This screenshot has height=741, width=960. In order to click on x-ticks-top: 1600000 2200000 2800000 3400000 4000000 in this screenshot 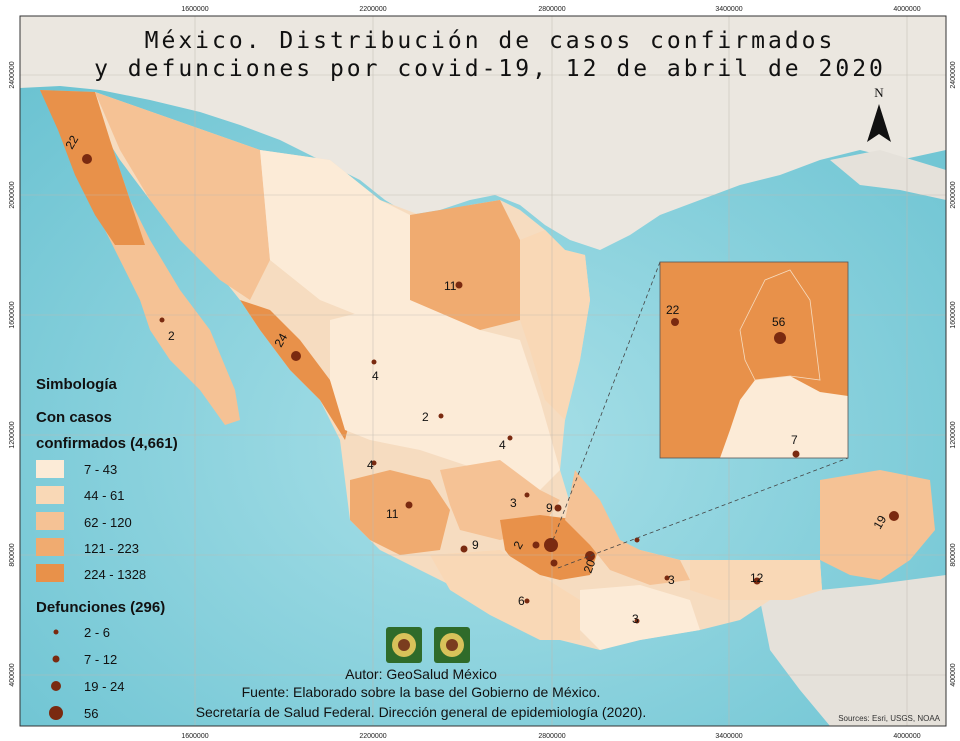, I will do `click(550, 9)`.